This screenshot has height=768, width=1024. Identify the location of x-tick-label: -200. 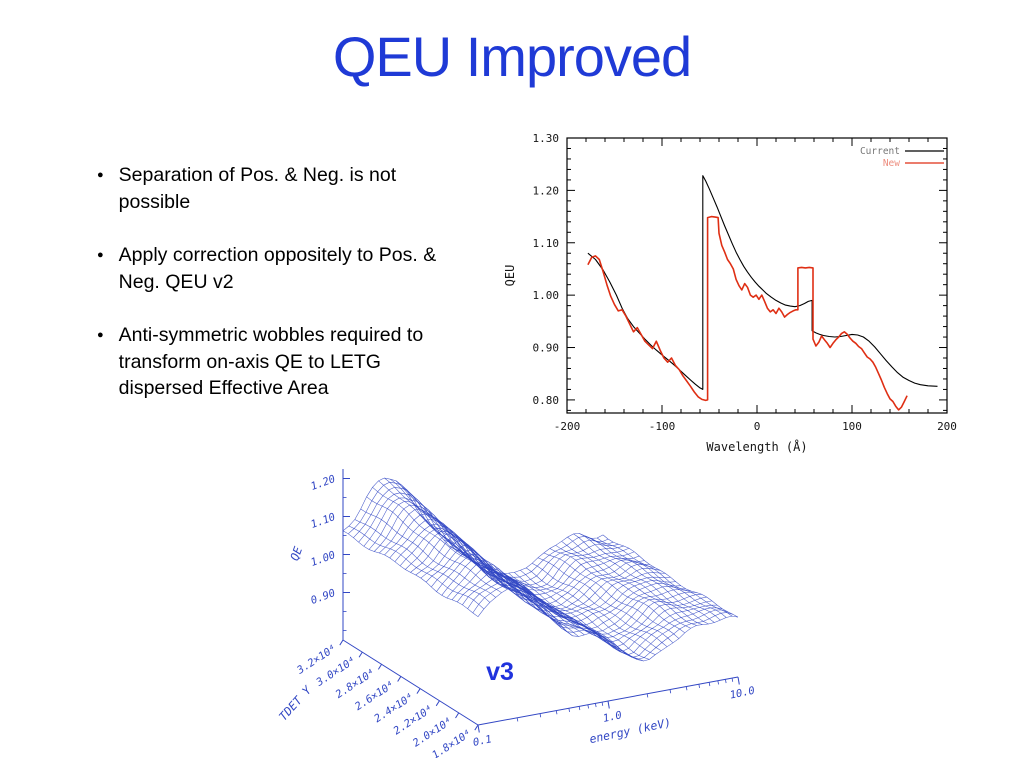
(567, 426).